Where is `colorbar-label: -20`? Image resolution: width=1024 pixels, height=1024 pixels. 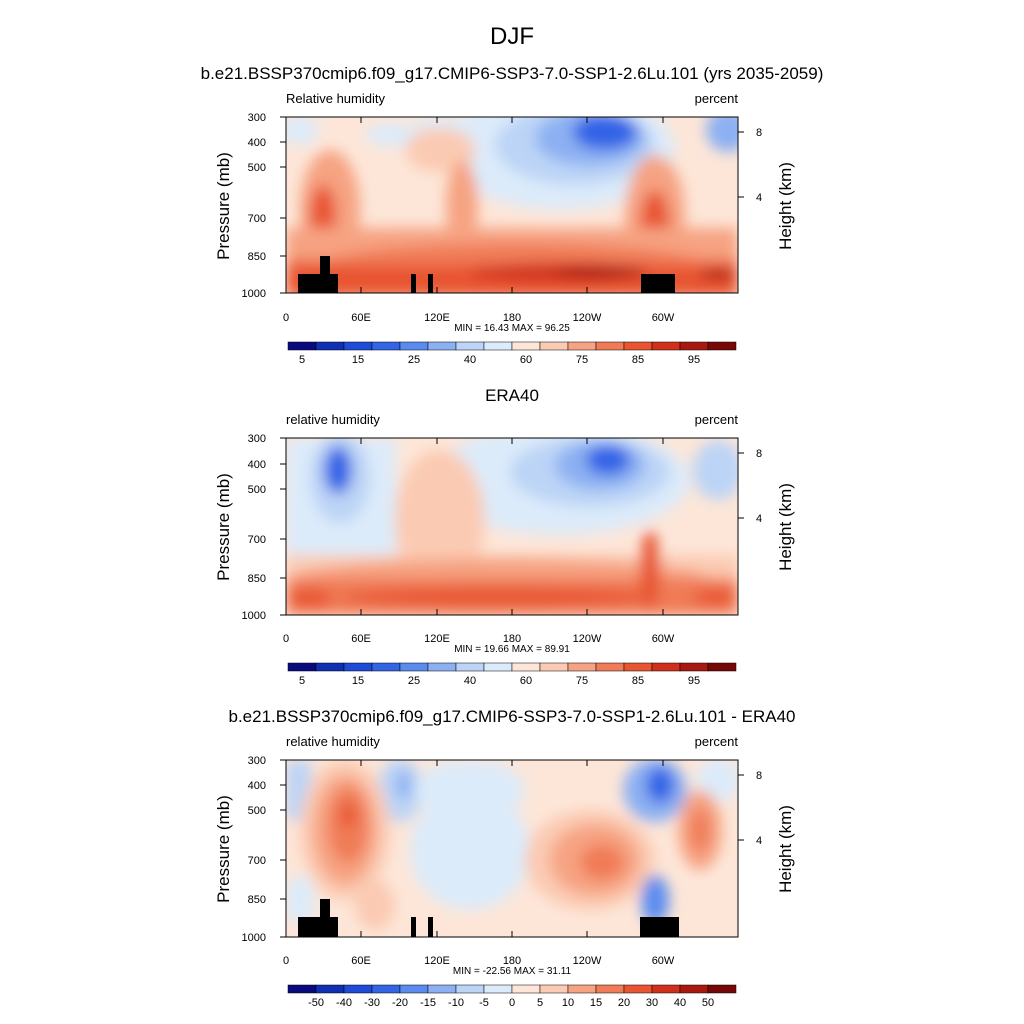
colorbar-label: -20 is located at coordinates (400, 1003).